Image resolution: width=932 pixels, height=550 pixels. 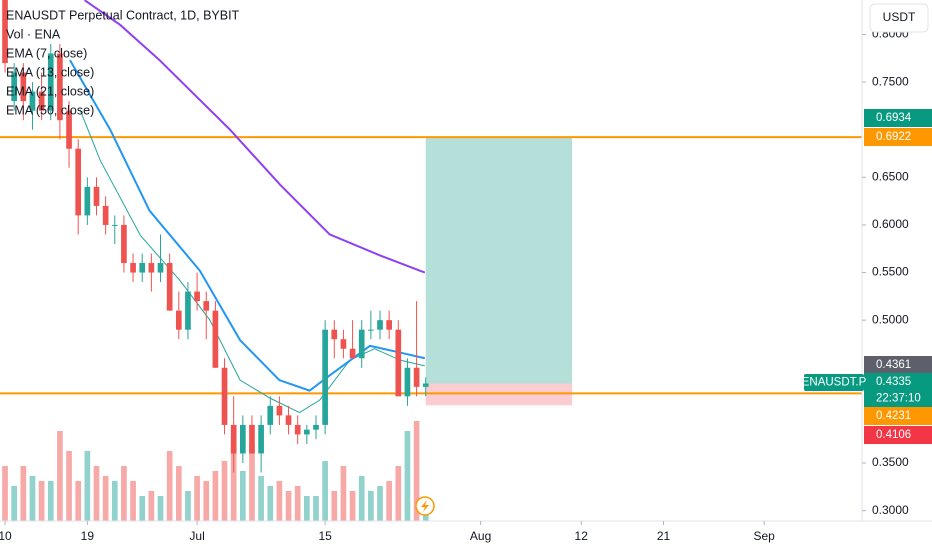 What do you see at coordinates (890, 272) in the screenshot?
I see `y-tick-label: 0.5500` at bounding box center [890, 272].